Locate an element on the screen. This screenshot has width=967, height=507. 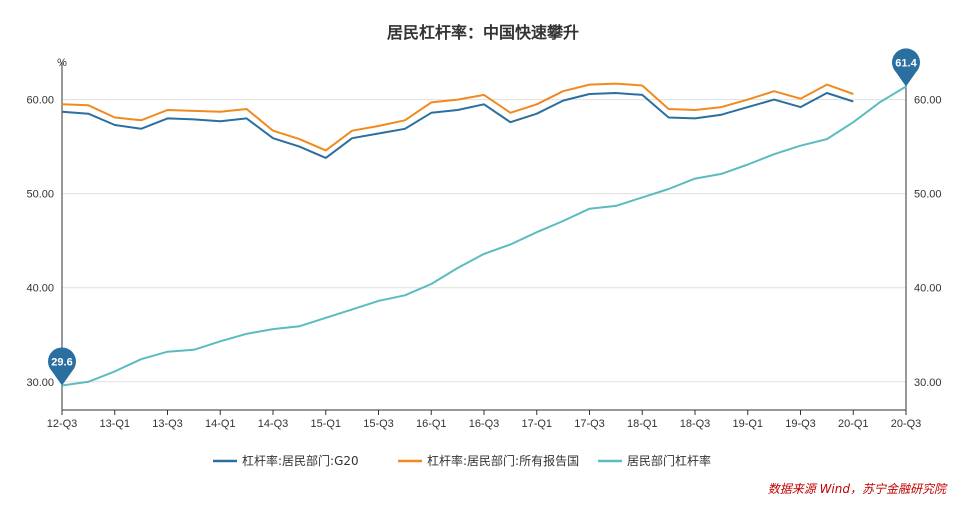
legend-label: 杠杆率:居民部门:G20 is located at coordinates (300, 460).